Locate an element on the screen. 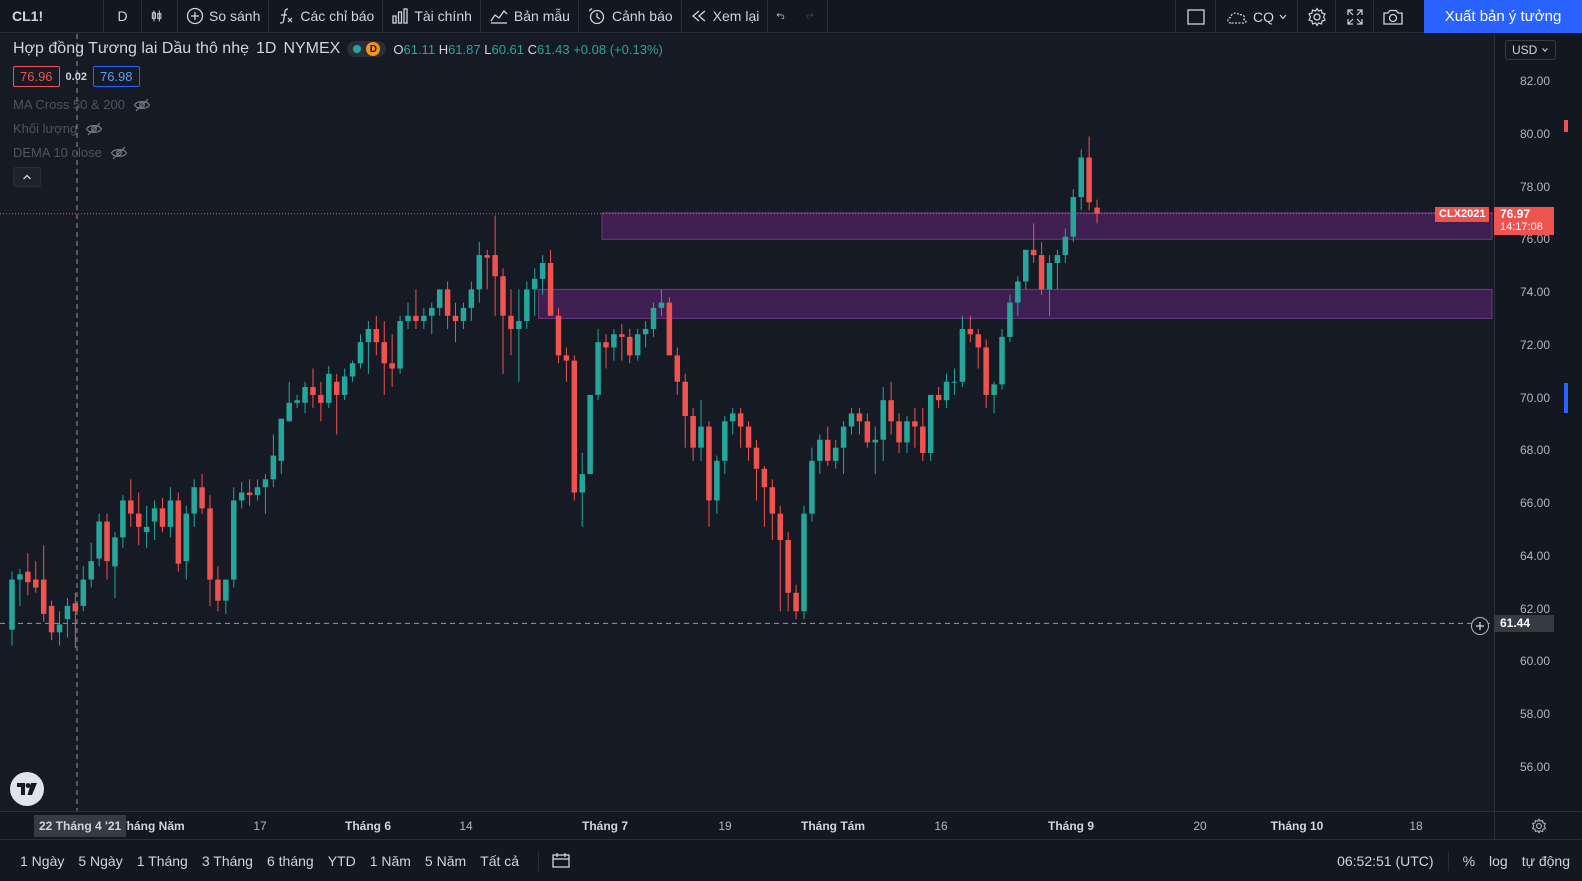  interval-button: D is located at coordinates (123, 16).